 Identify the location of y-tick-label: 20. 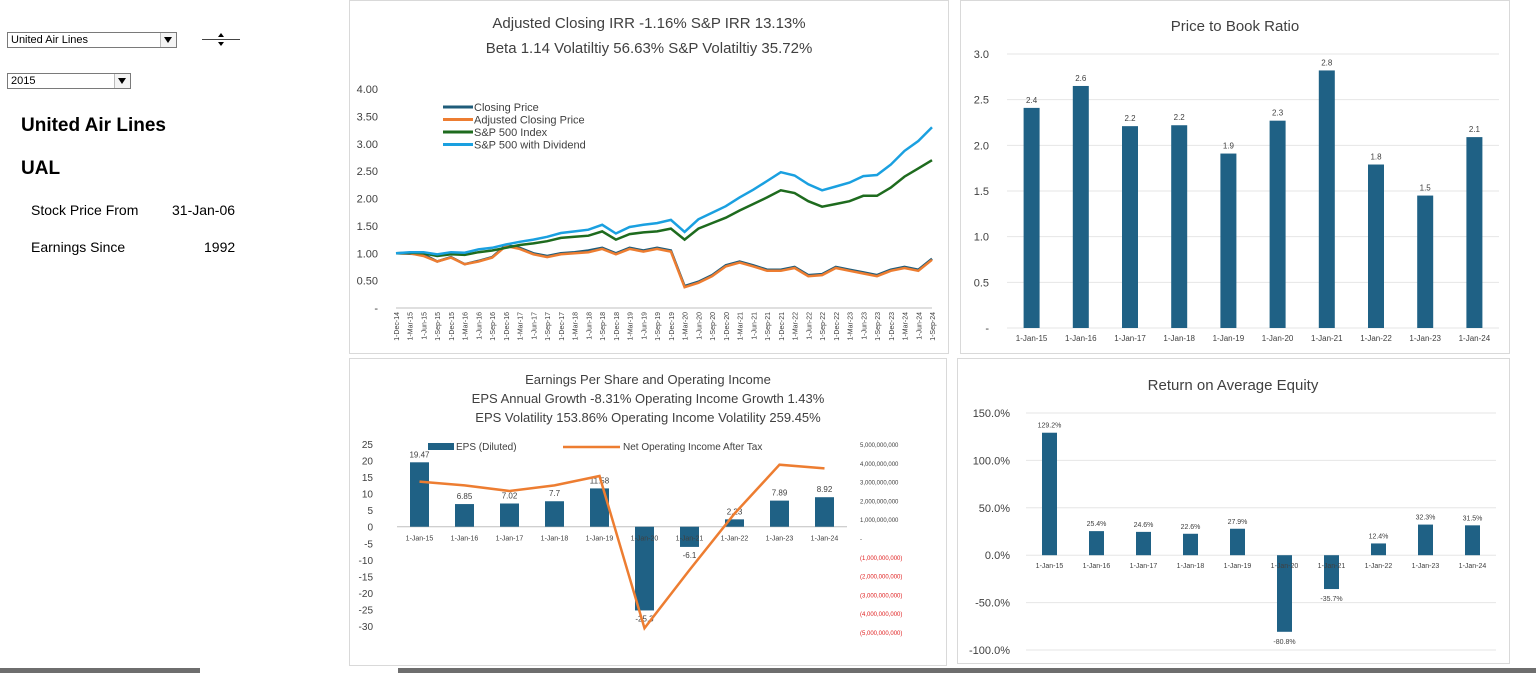
(368, 462).